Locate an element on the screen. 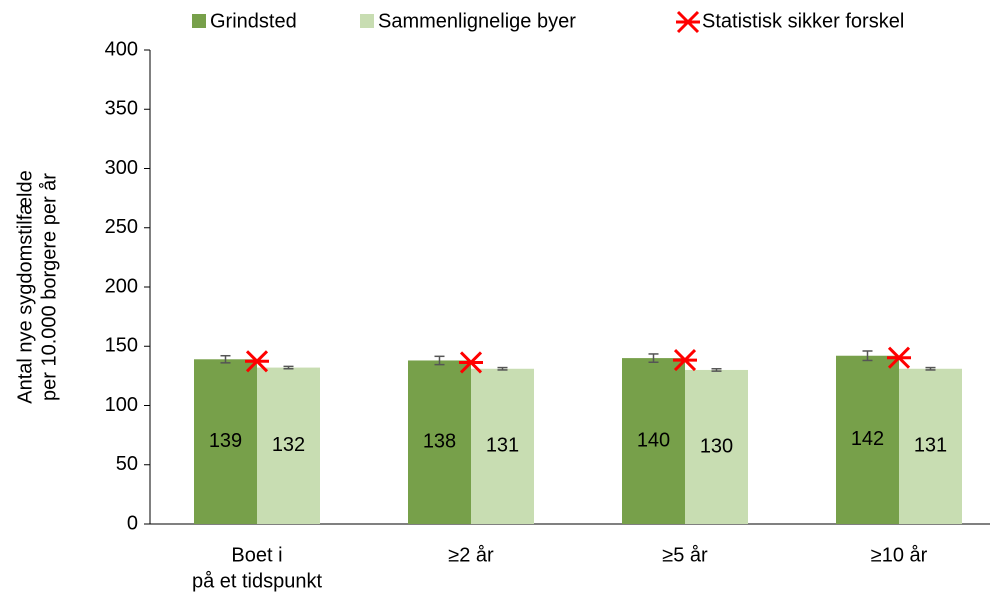 This screenshot has width=999, height=601. legend-label: Sammenlignelige byer is located at coordinates (477, 21).